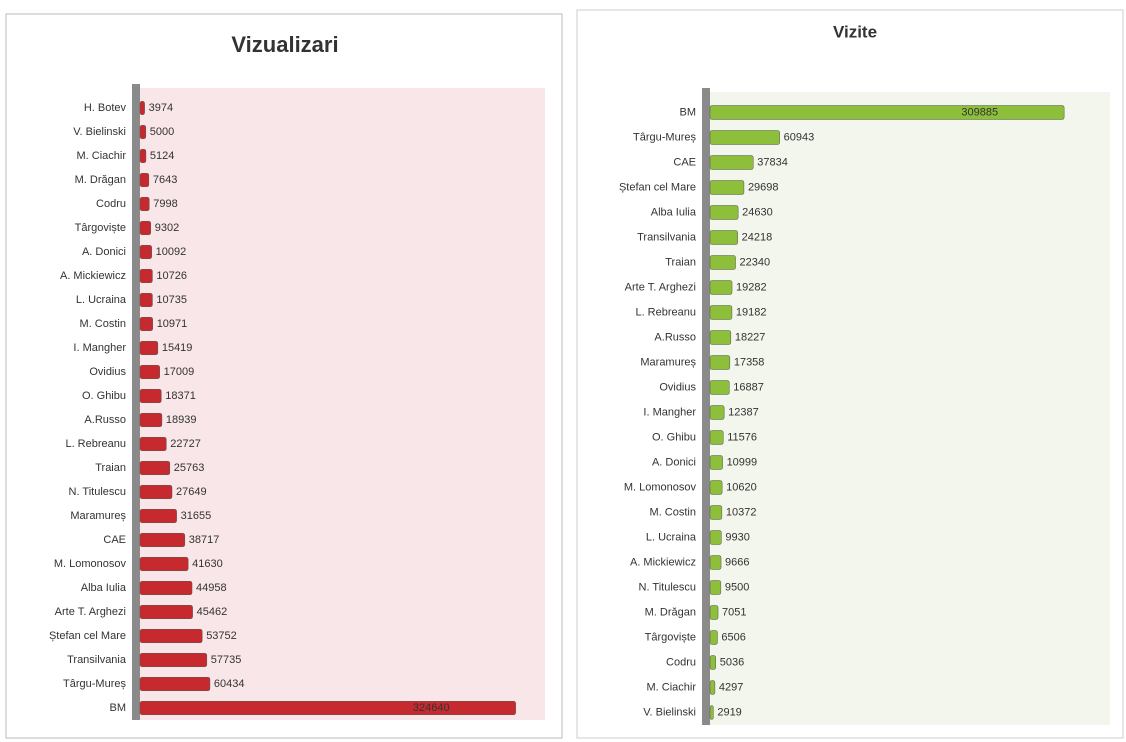 Image resolution: width=1126 pixels, height=742 pixels. I want to click on y-tick-label: Ștefan cel Mare, so click(657, 187).